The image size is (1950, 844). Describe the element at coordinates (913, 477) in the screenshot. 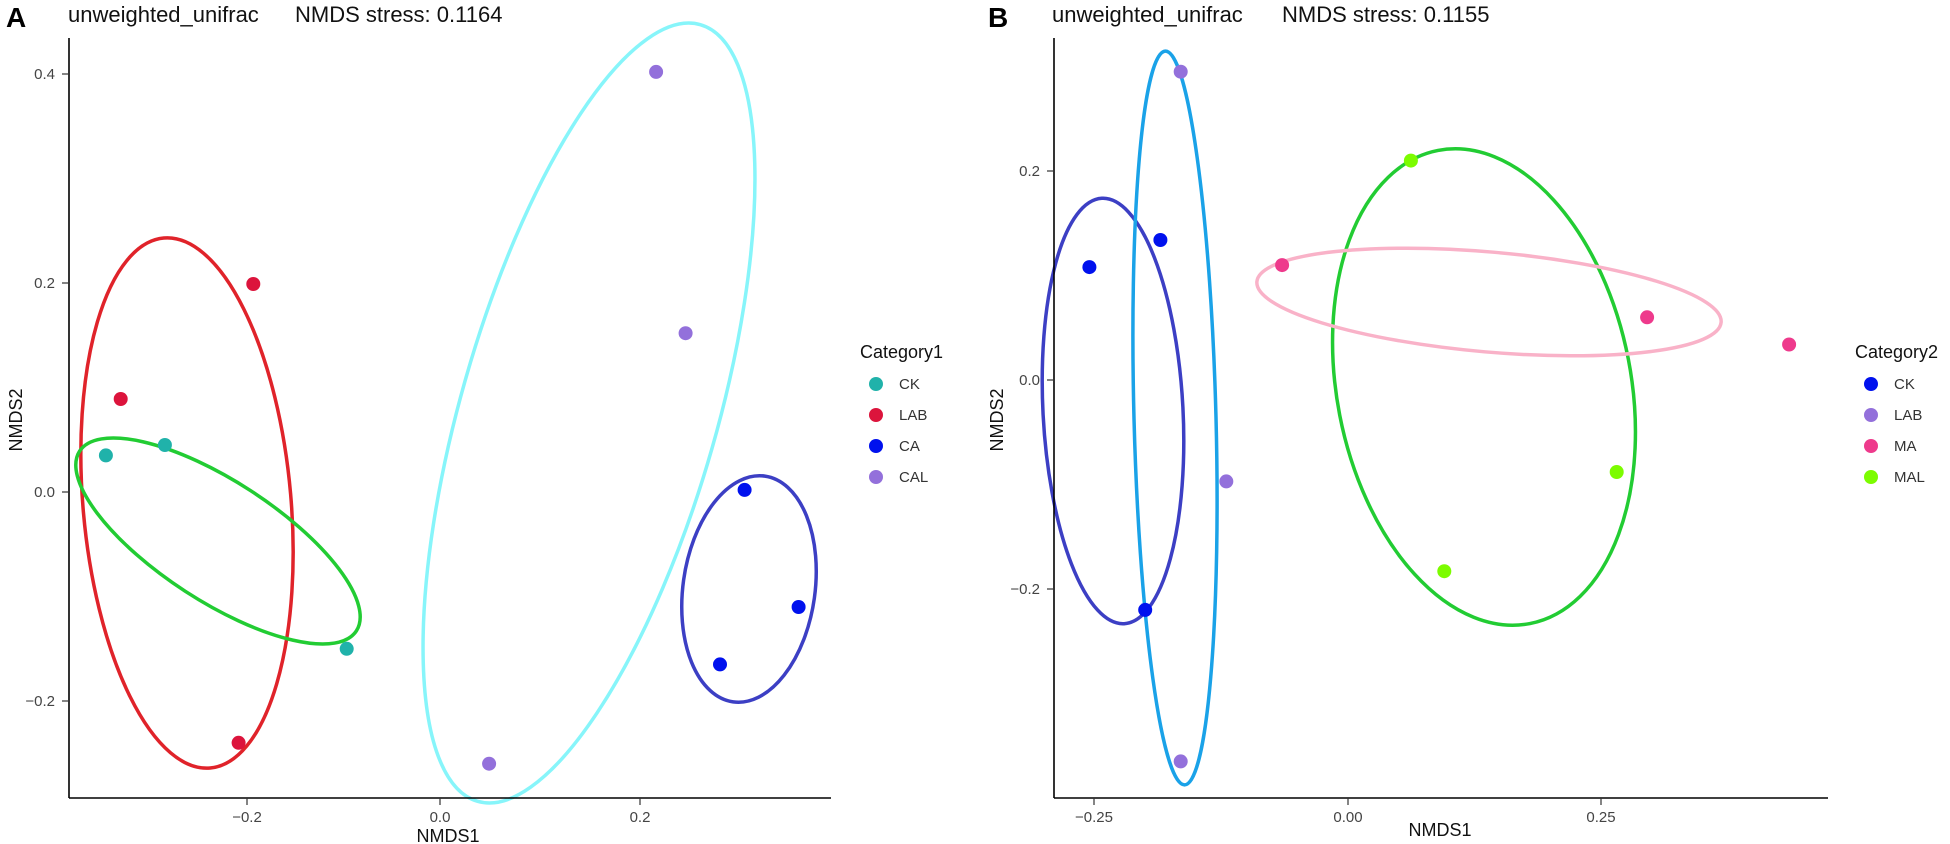

I see `legend-label-cal: CAL` at that location.